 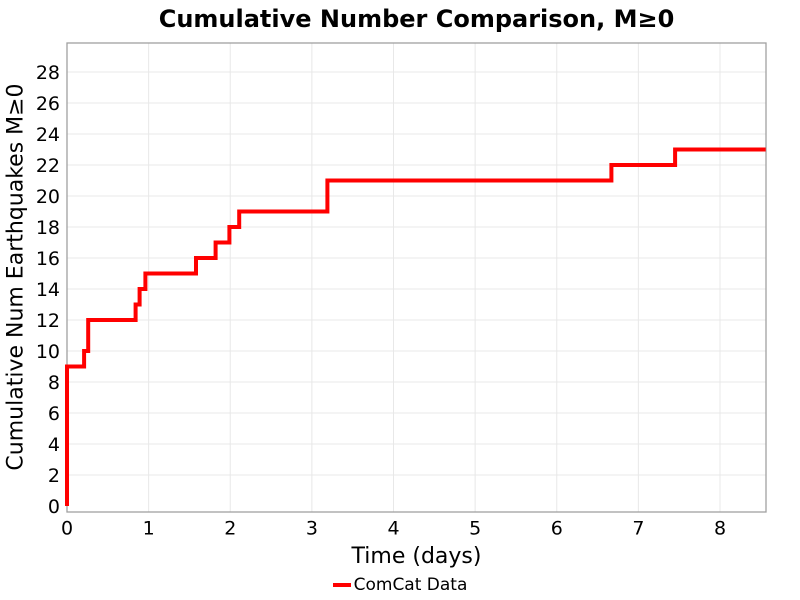 I want to click on y-tick-label: 2, so click(x=54, y=476).